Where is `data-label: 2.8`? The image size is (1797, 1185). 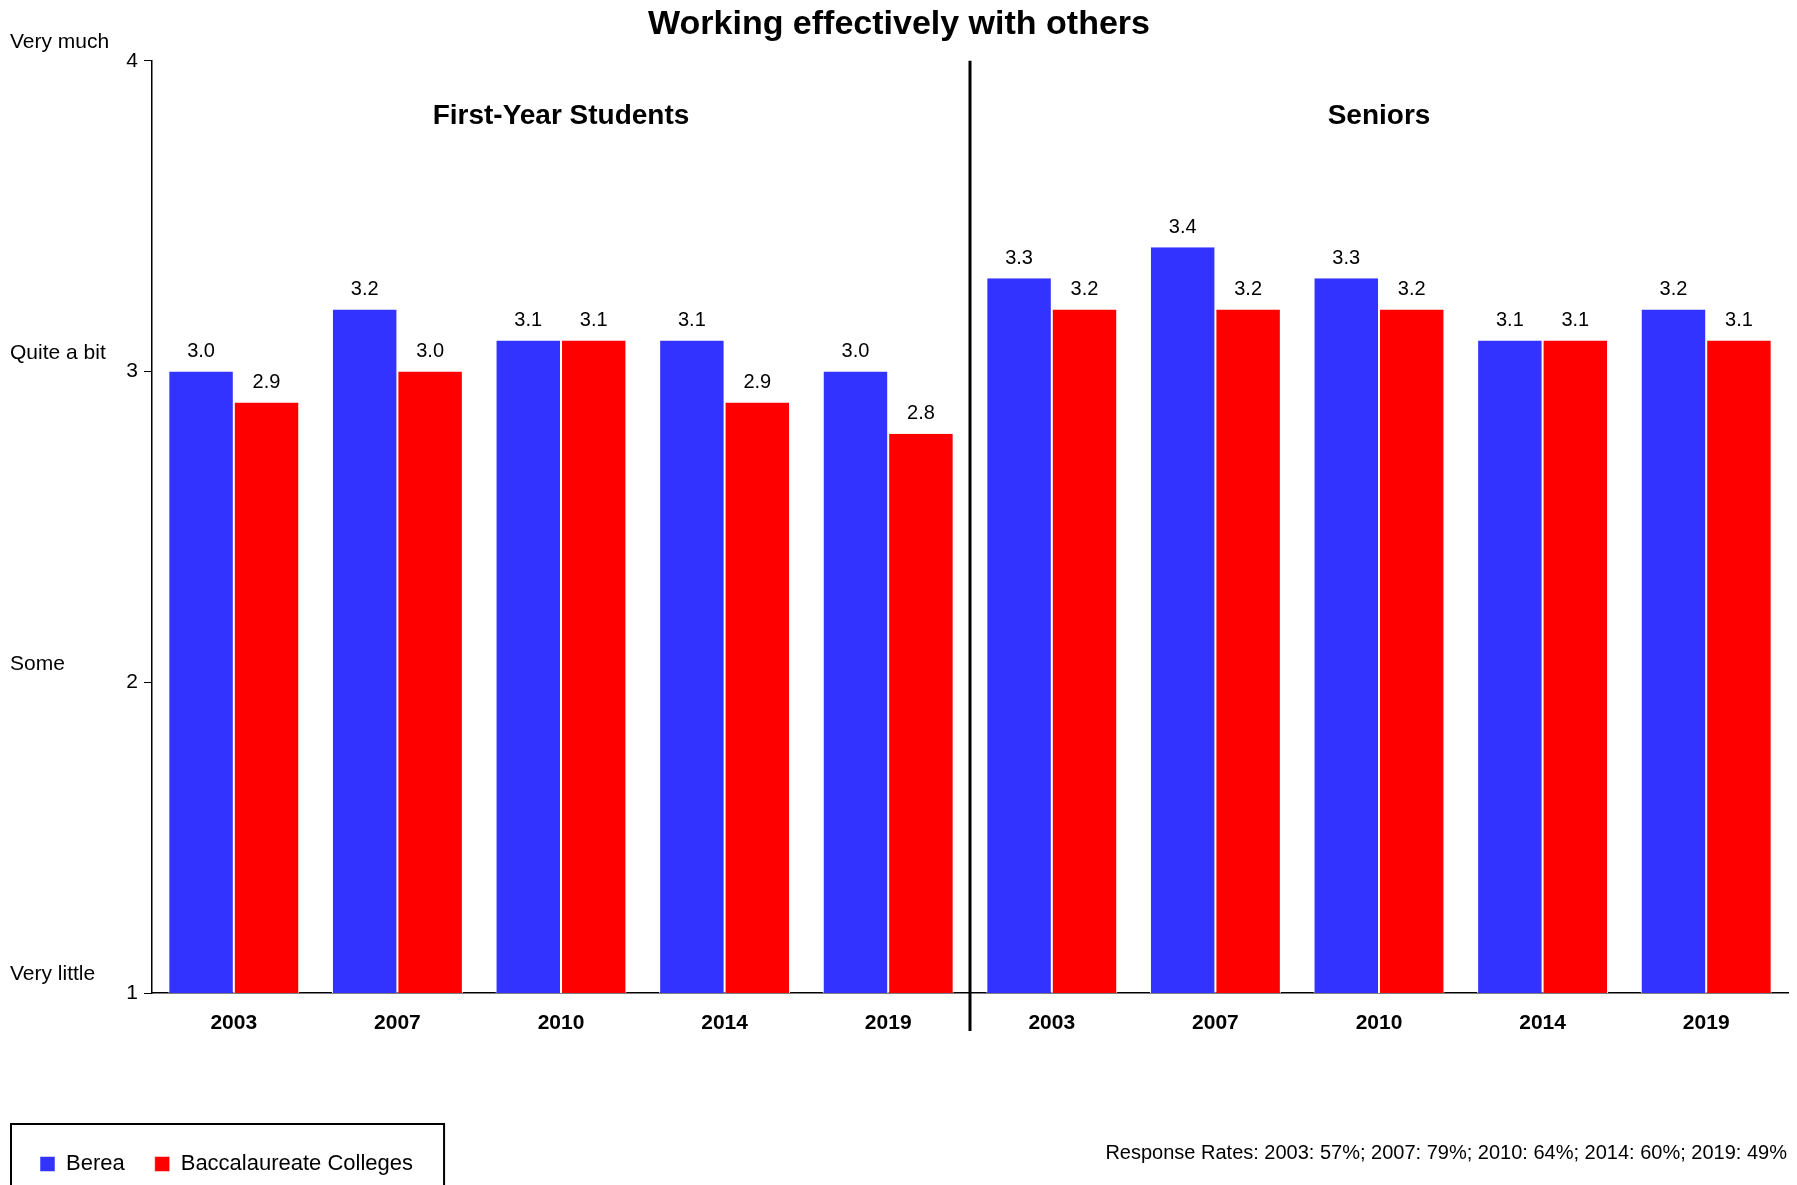
data-label: 2.8 is located at coordinates (921, 412).